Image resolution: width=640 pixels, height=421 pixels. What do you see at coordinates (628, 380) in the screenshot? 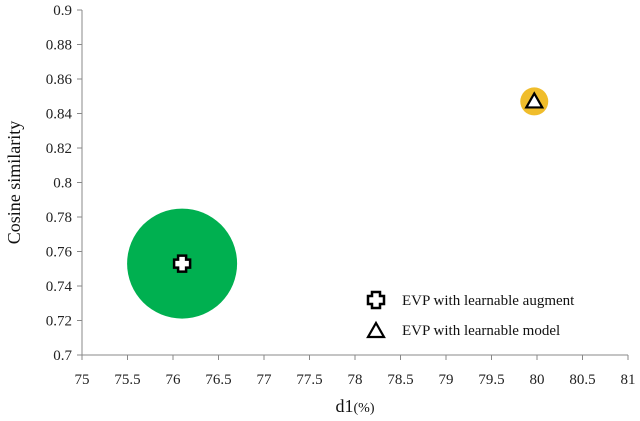
I see `x-tick-label: 81` at bounding box center [628, 380].